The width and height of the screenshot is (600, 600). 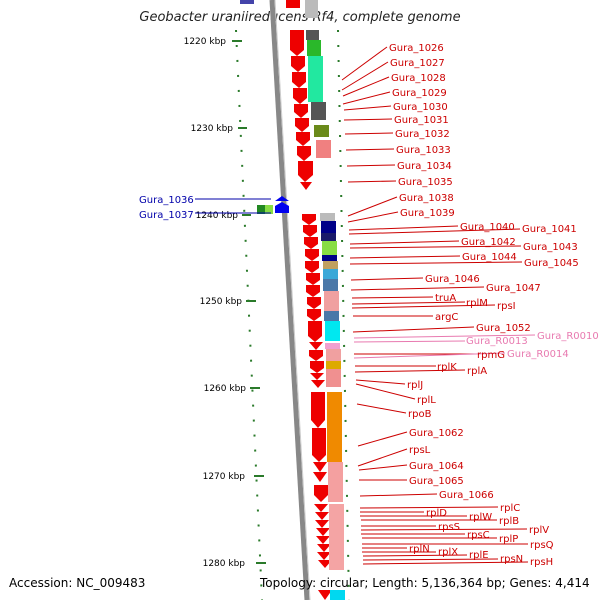 What do you see at coordinates (422, 134) in the screenshot?
I see `gene-label: Gura_1032` at bounding box center [422, 134].